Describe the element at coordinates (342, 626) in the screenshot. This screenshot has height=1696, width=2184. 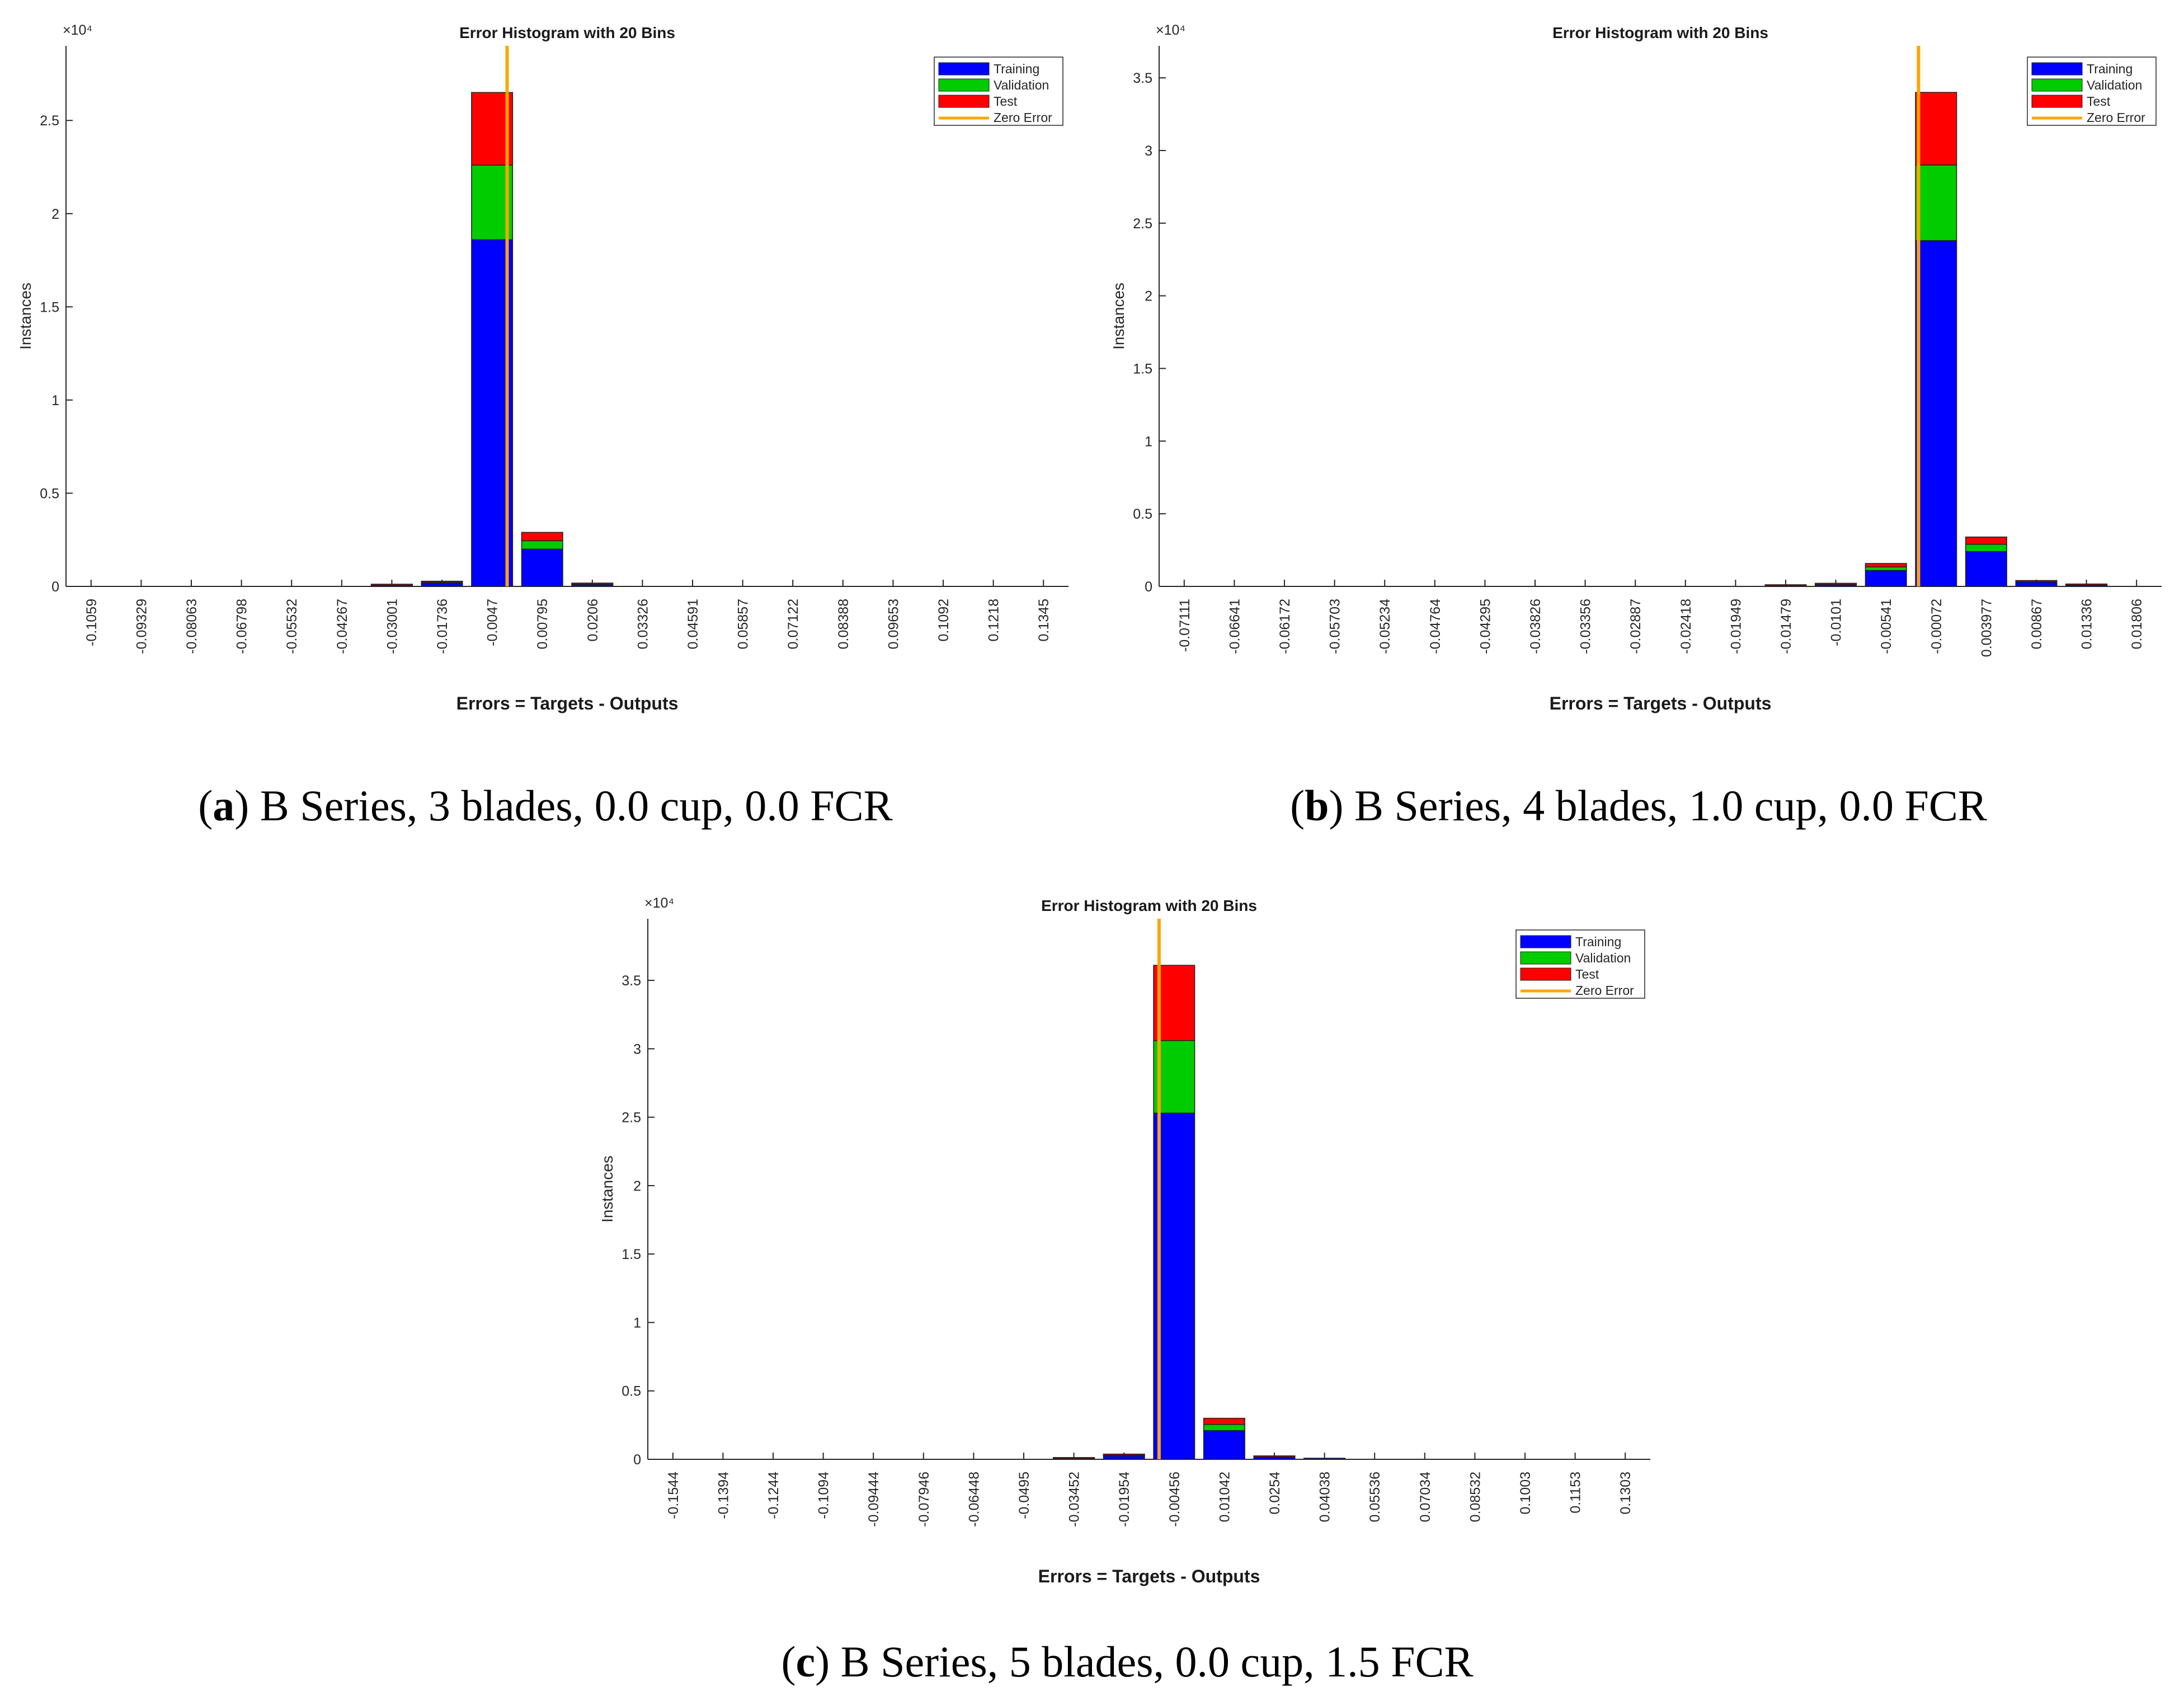
I see `x-tick-label: -0.04267` at that location.